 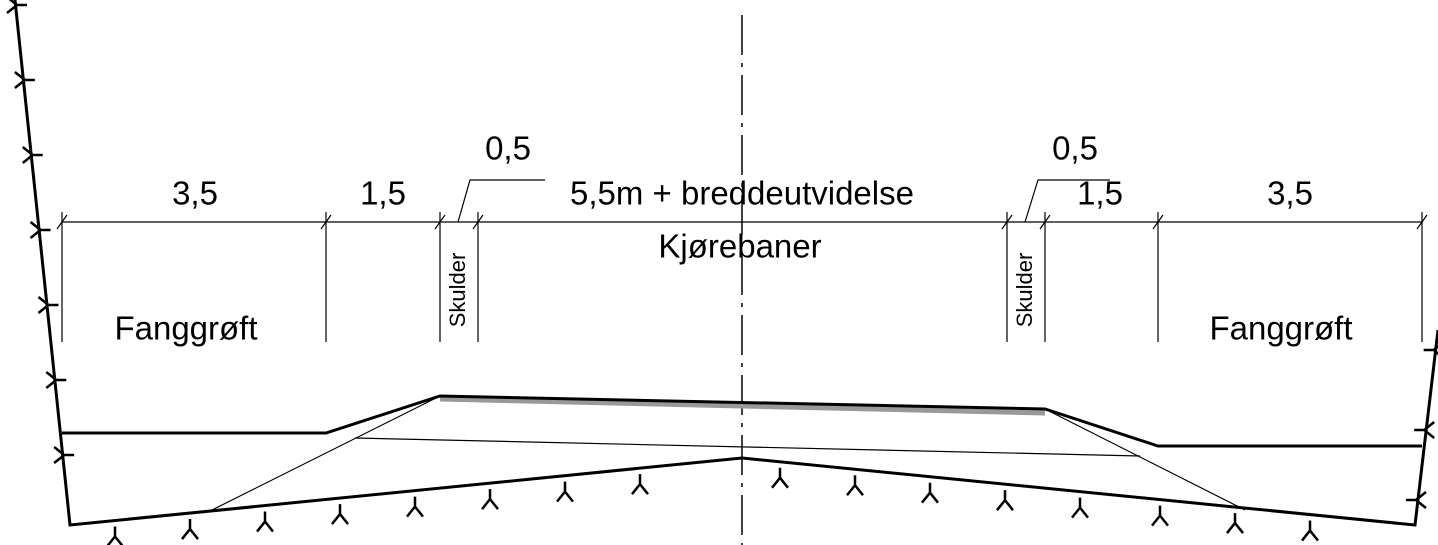 I want to click on label: Kjørebaner, so click(x=739, y=246).